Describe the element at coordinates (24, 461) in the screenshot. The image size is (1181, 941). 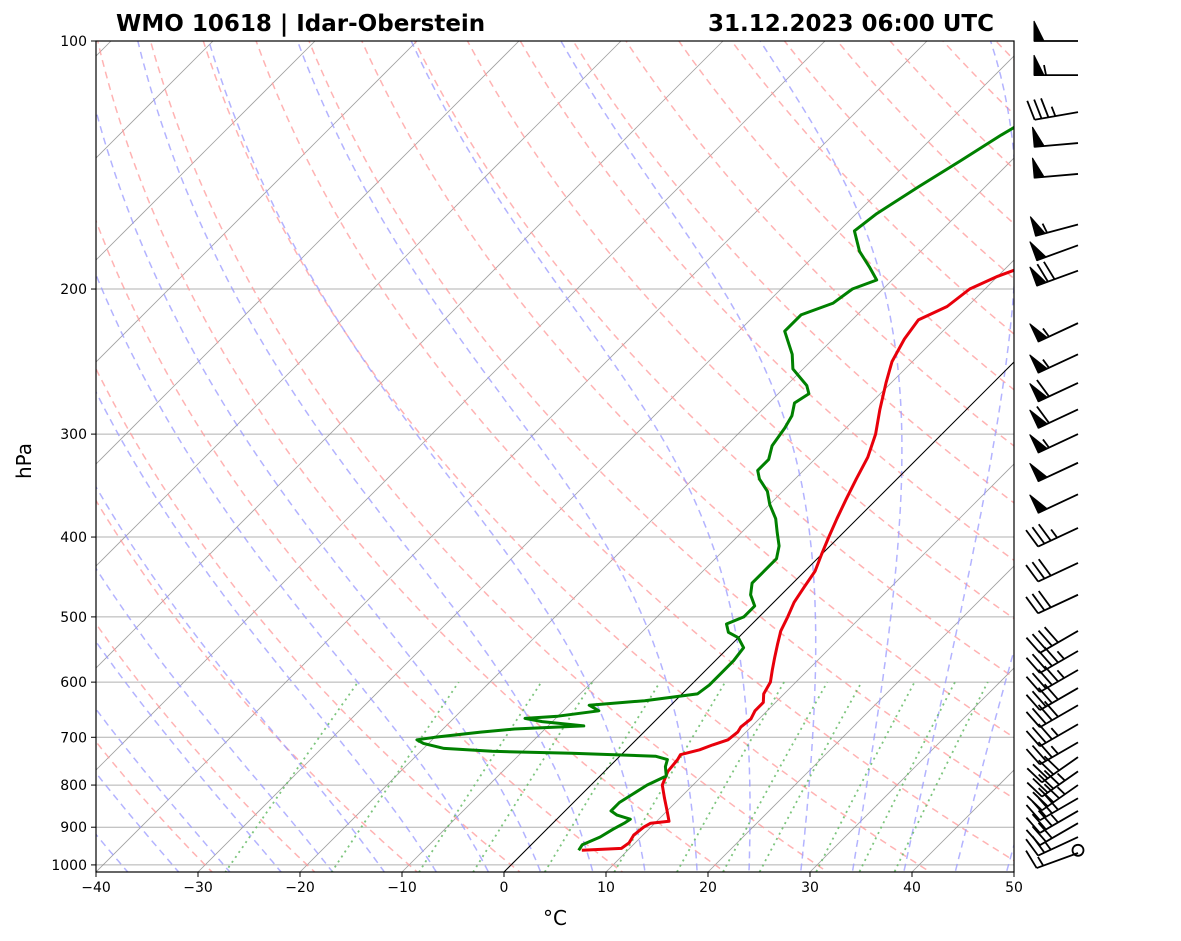
I see `y-axis-label: hPa` at that location.